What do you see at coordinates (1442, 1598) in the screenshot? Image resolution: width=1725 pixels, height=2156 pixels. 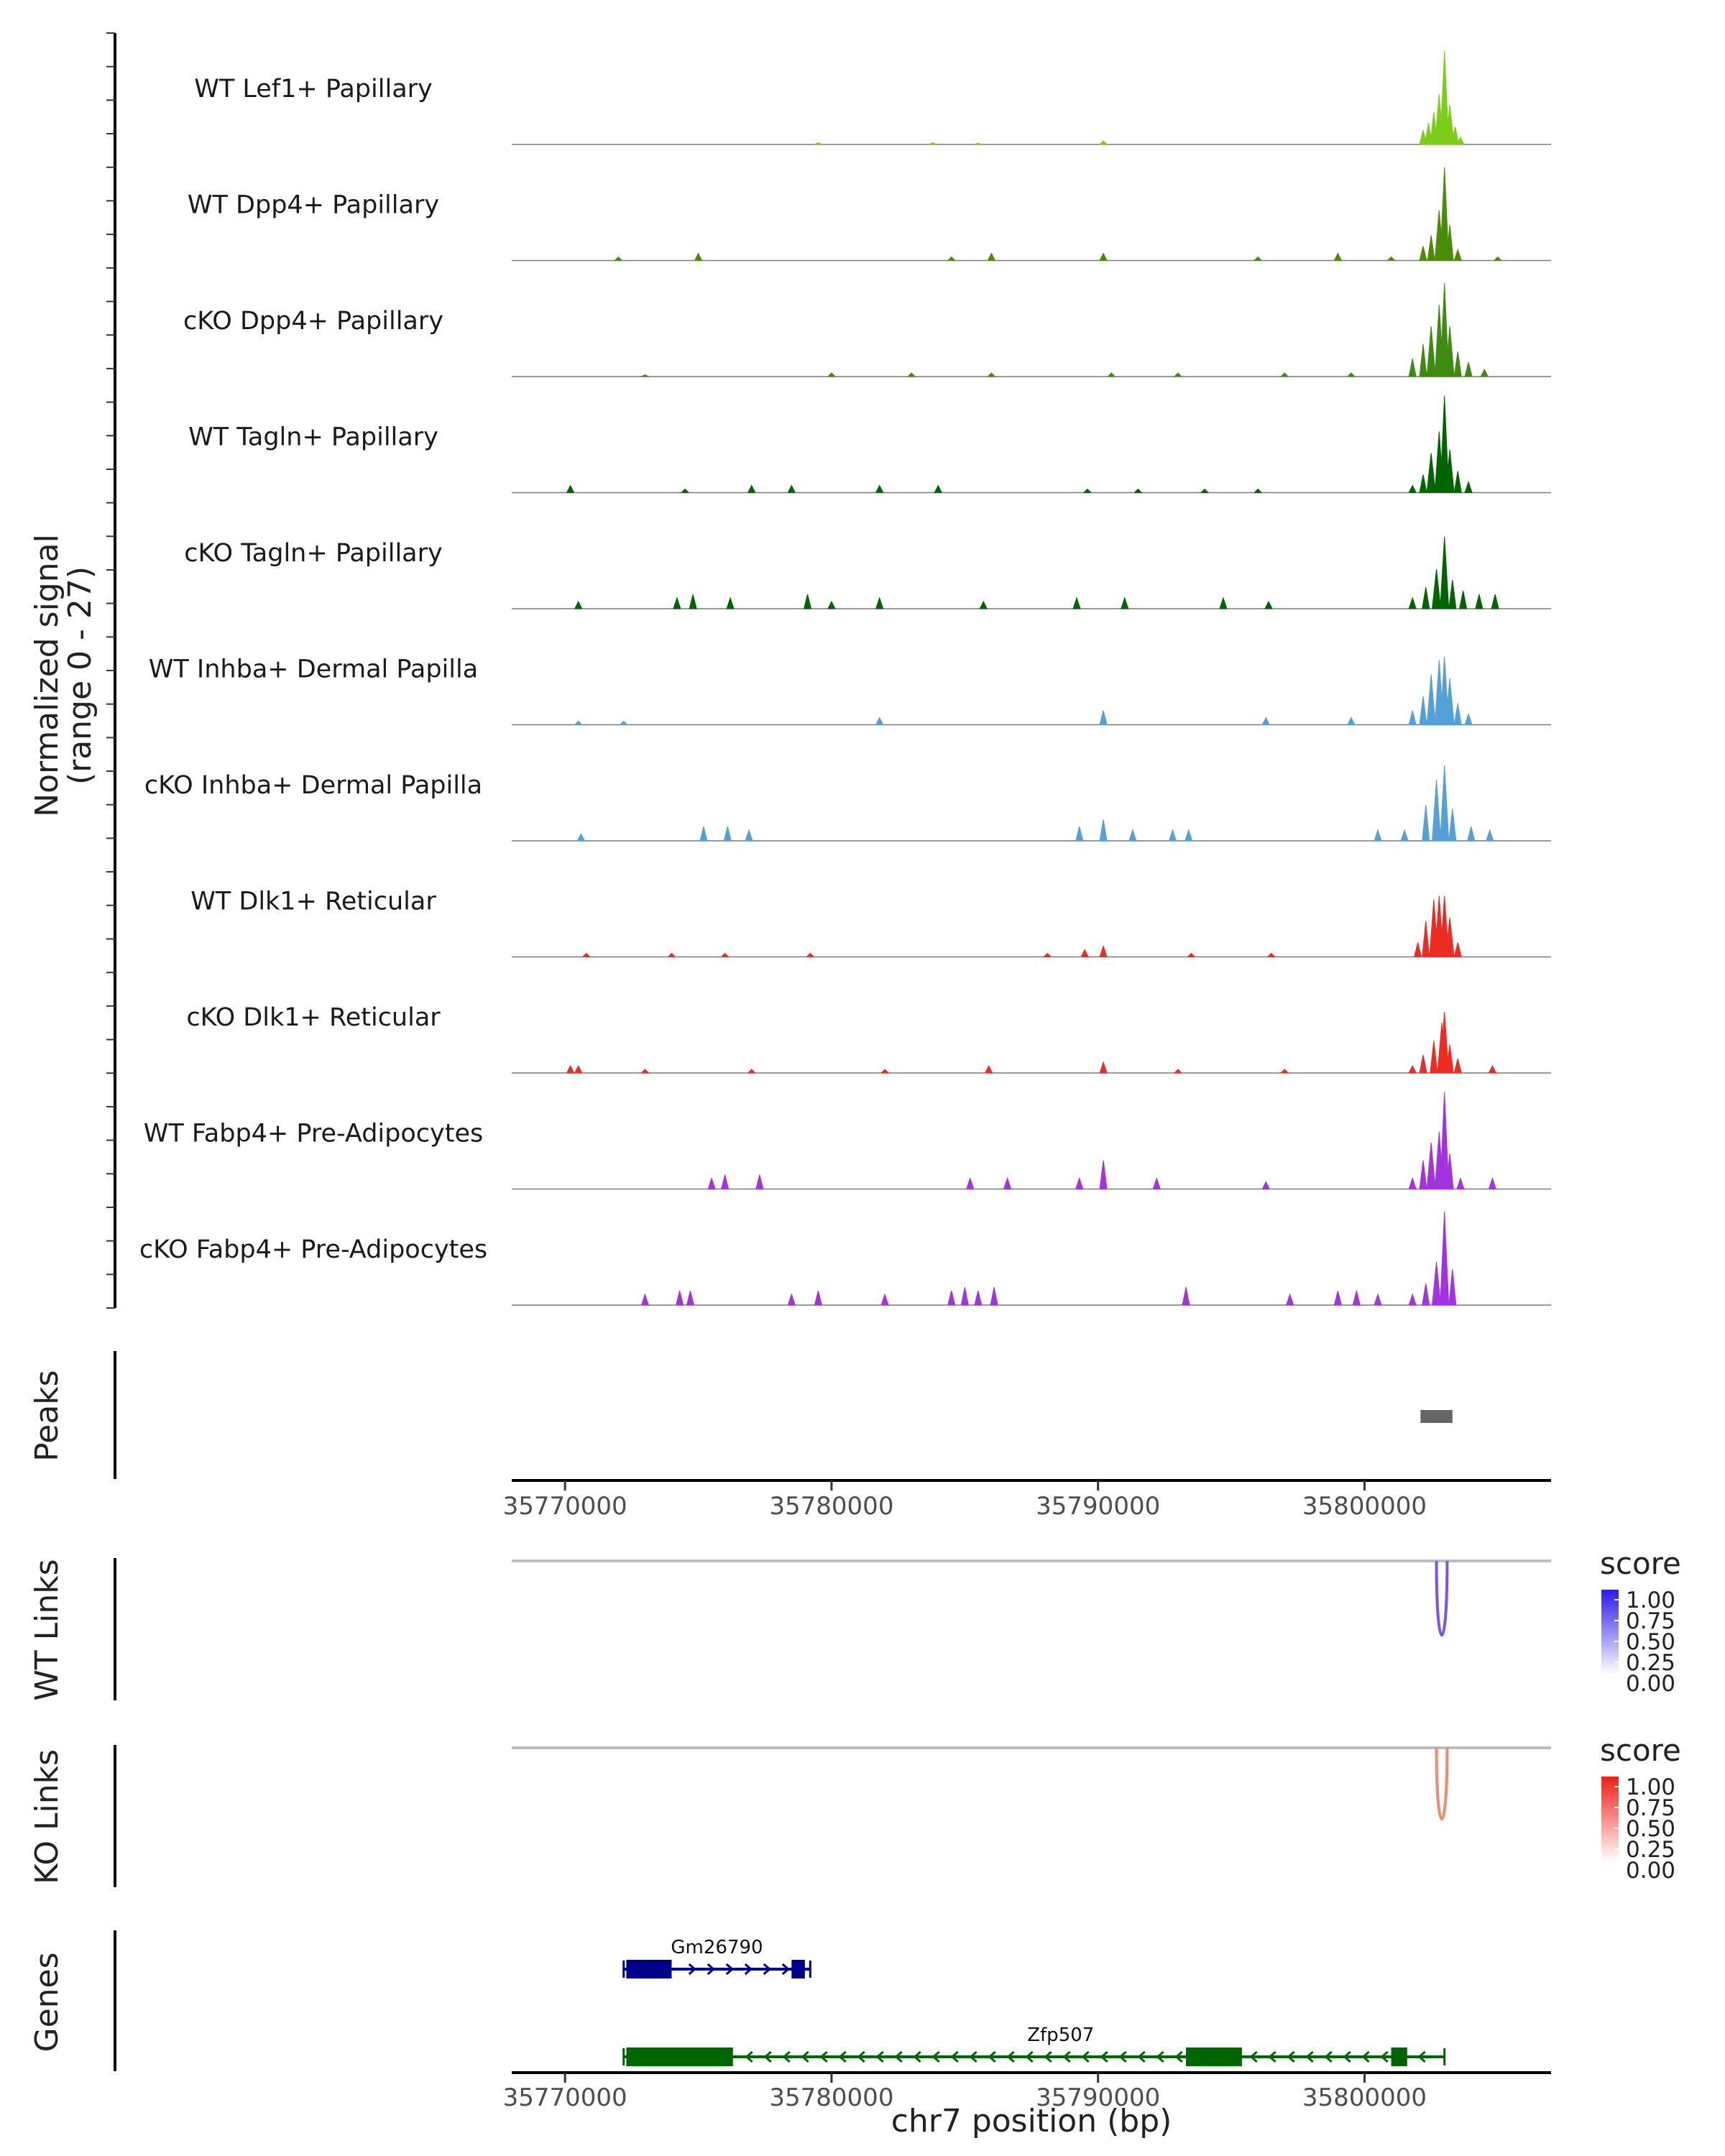 I see `link-arc` at bounding box center [1442, 1598].